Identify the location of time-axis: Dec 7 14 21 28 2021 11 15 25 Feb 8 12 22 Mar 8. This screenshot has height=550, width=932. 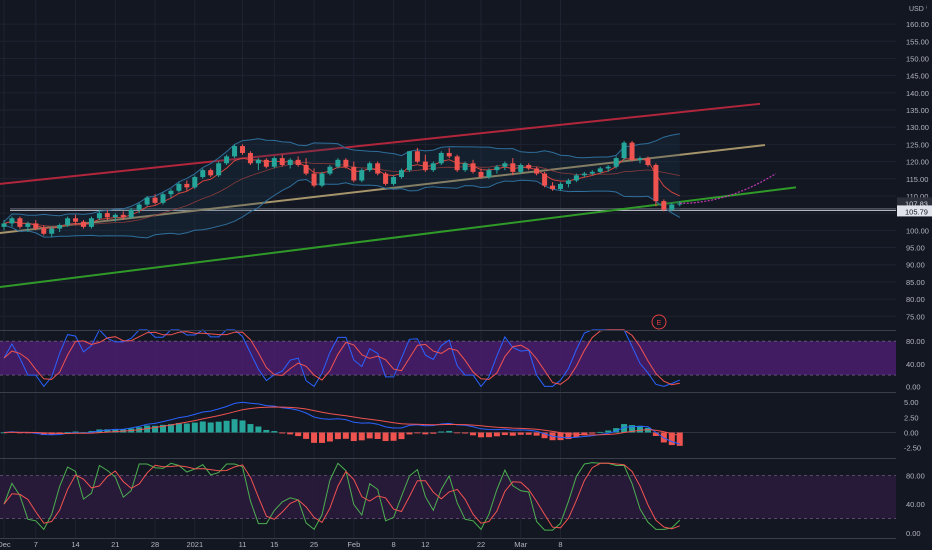
(448, 544).